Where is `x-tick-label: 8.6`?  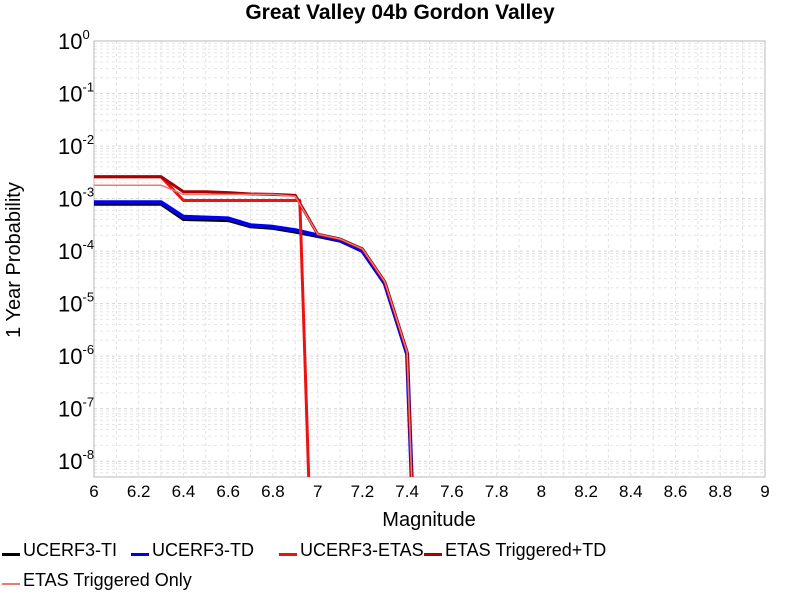 x-tick-label: 8.6 is located at coordinates (676, 491).